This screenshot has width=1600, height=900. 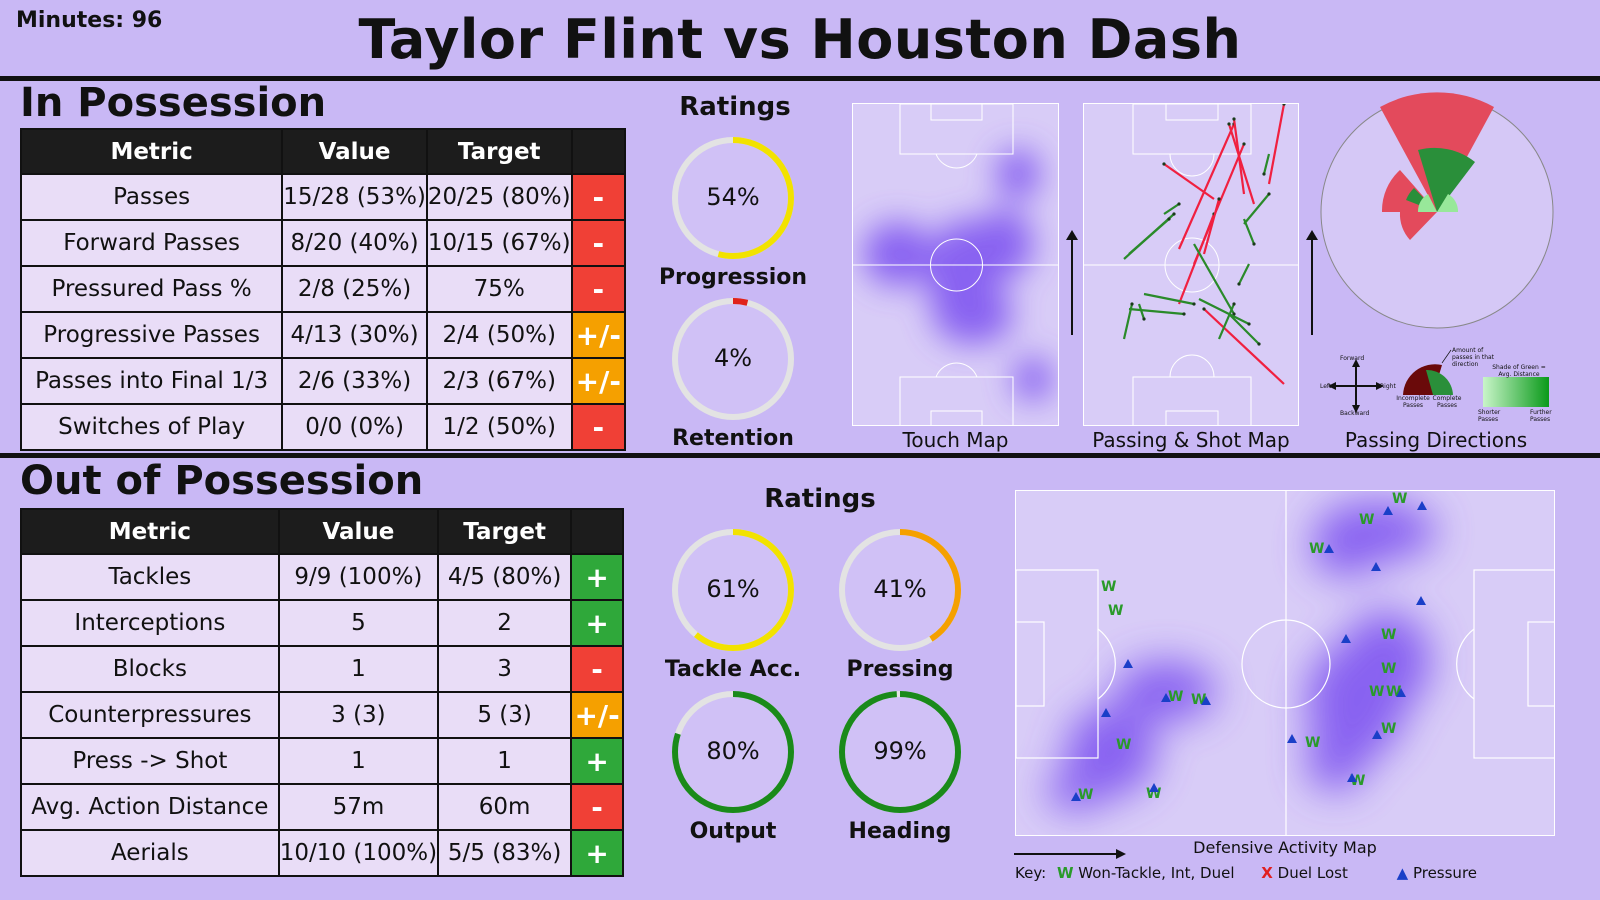 I want to click on rating-label: Heading, so click(x=900, y=831).